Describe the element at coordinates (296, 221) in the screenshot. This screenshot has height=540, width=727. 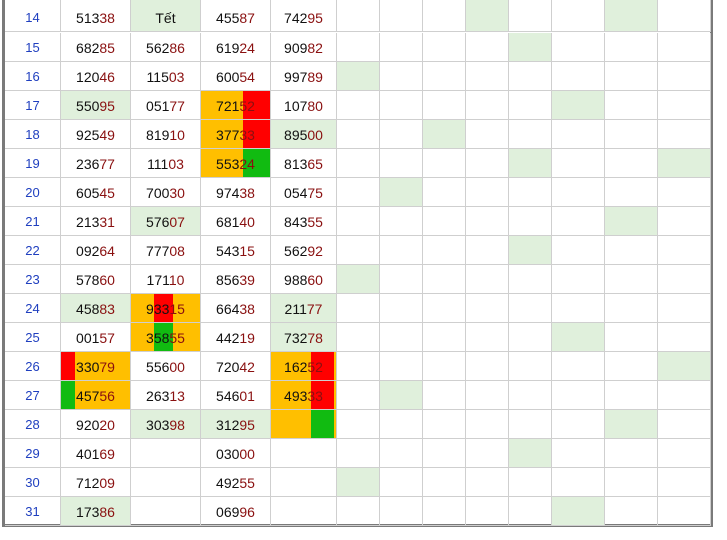
I see `result-head-digits: 843` at that location.